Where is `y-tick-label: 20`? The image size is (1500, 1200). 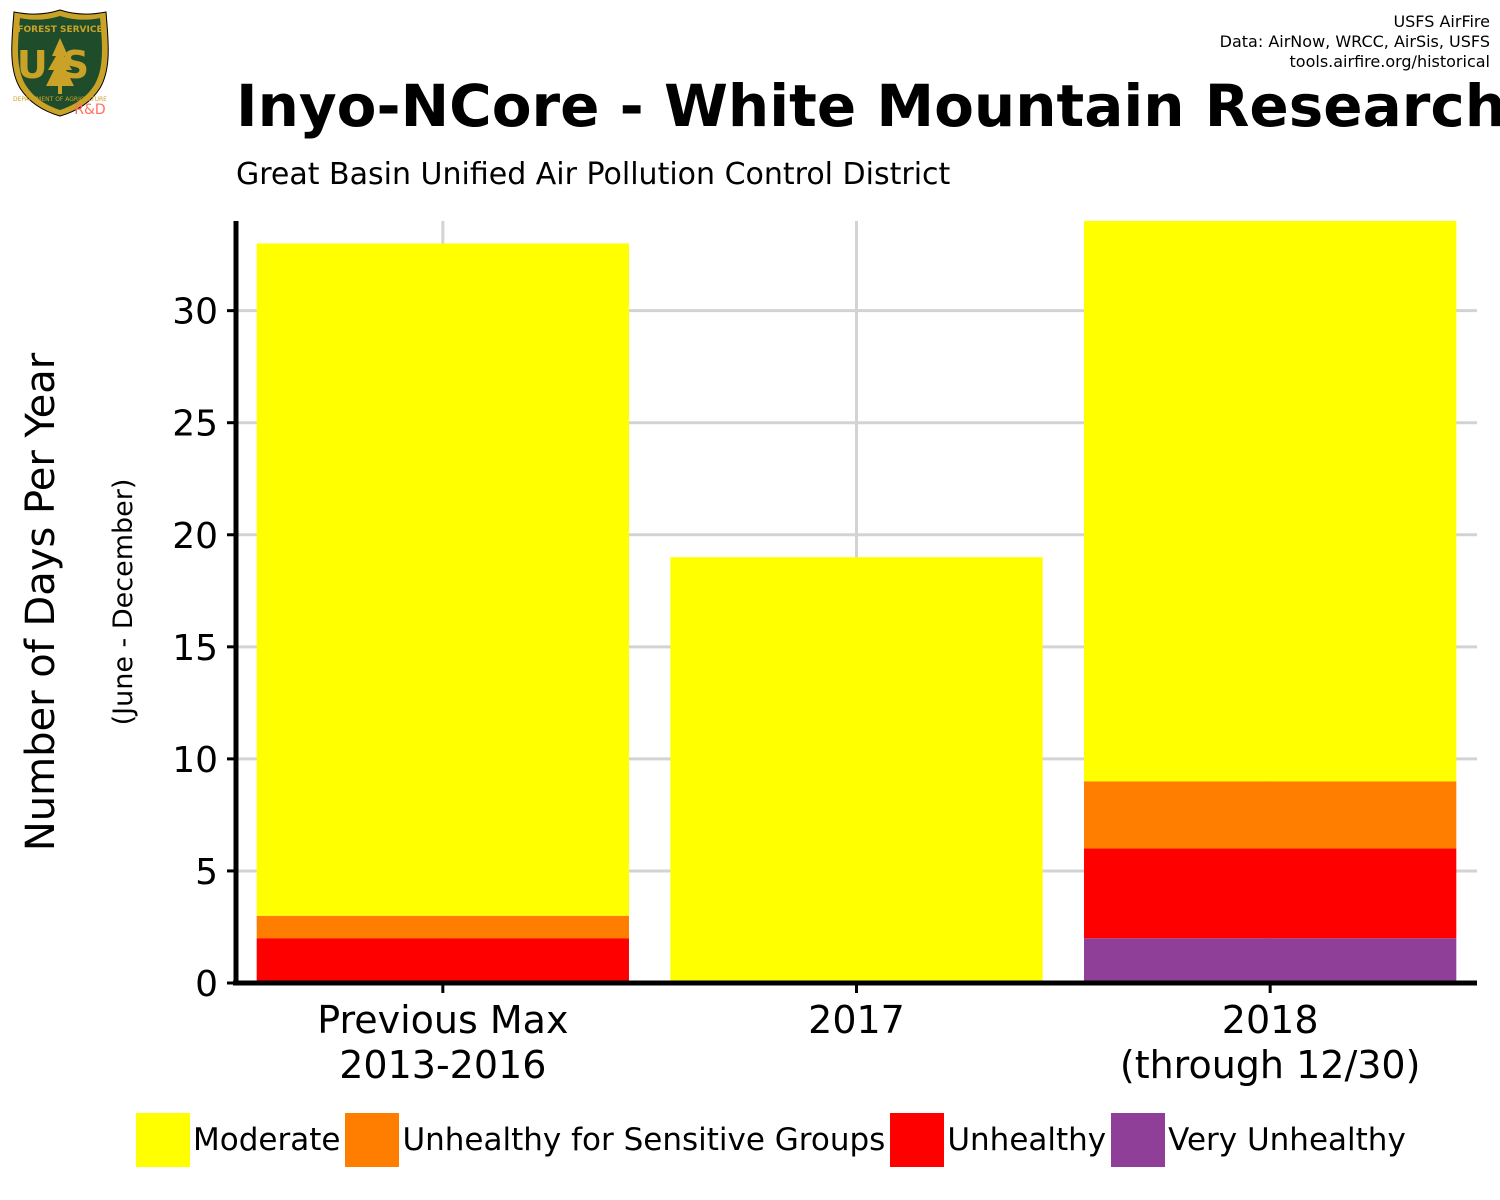 y-tick-label: 20 is located at coordinates (195, 536).